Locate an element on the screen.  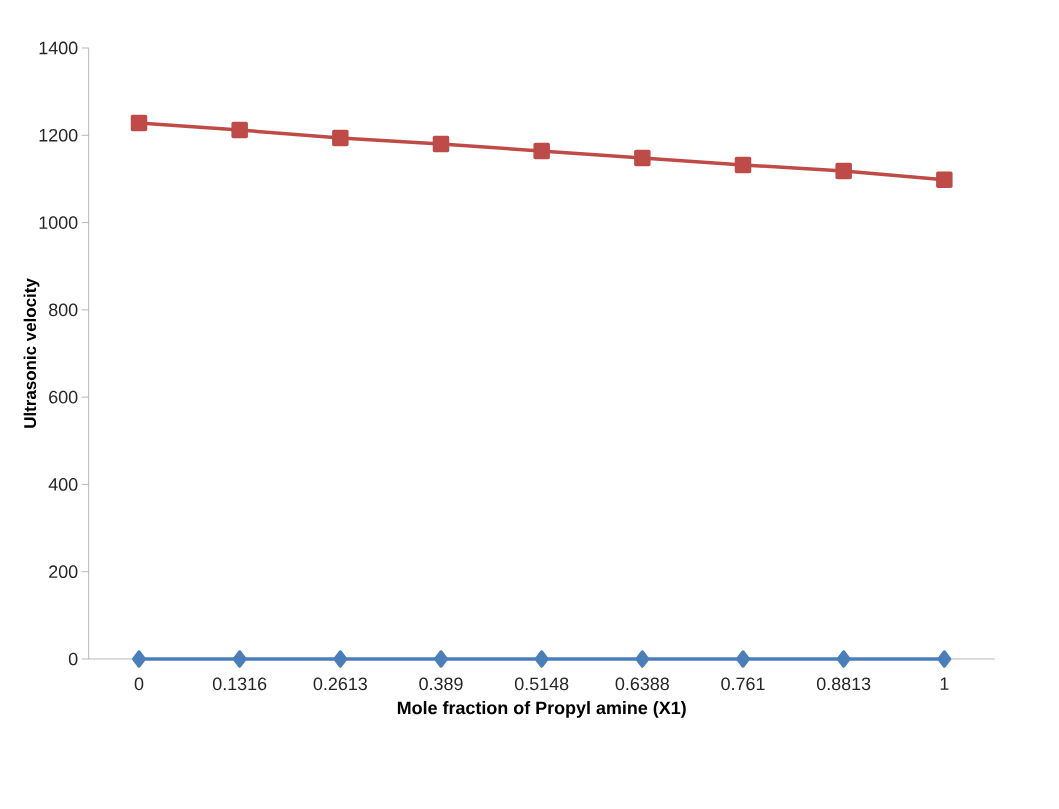
x-tick-label: 0 is located at coordinates (139, 684).